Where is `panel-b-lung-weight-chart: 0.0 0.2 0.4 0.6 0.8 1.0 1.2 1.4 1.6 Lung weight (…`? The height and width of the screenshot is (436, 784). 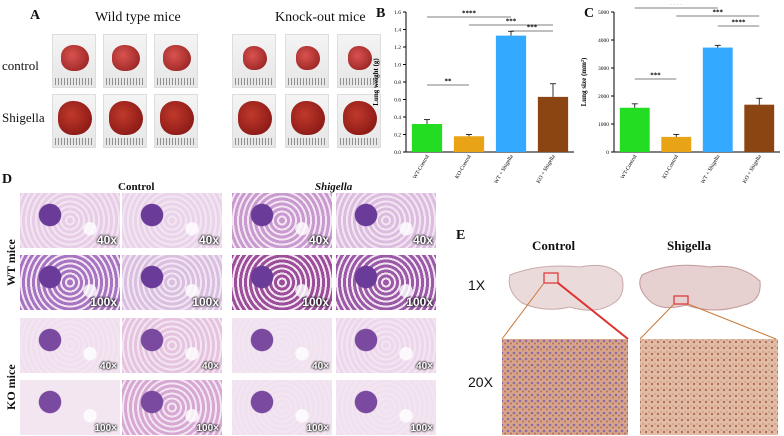 panel-b-lung-weight-chart: 0.0 0.2 0.4 0.6 0.8 1.0 1.2 1.4 1.6 Lung weight (… is located at coordinates (473, 97).